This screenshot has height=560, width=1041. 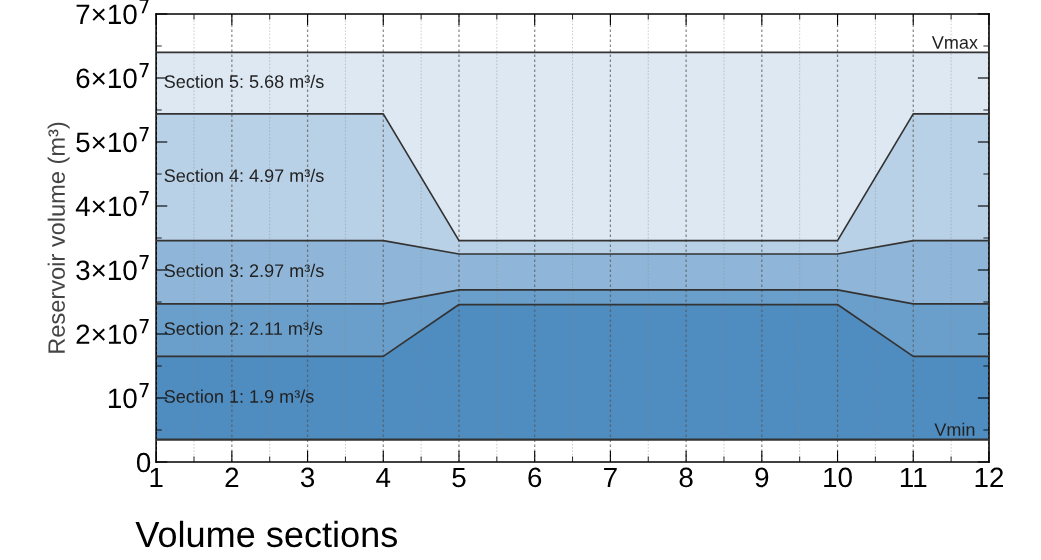 I want to click on ref-line-label: Vmin, so click(x=954, y=429).